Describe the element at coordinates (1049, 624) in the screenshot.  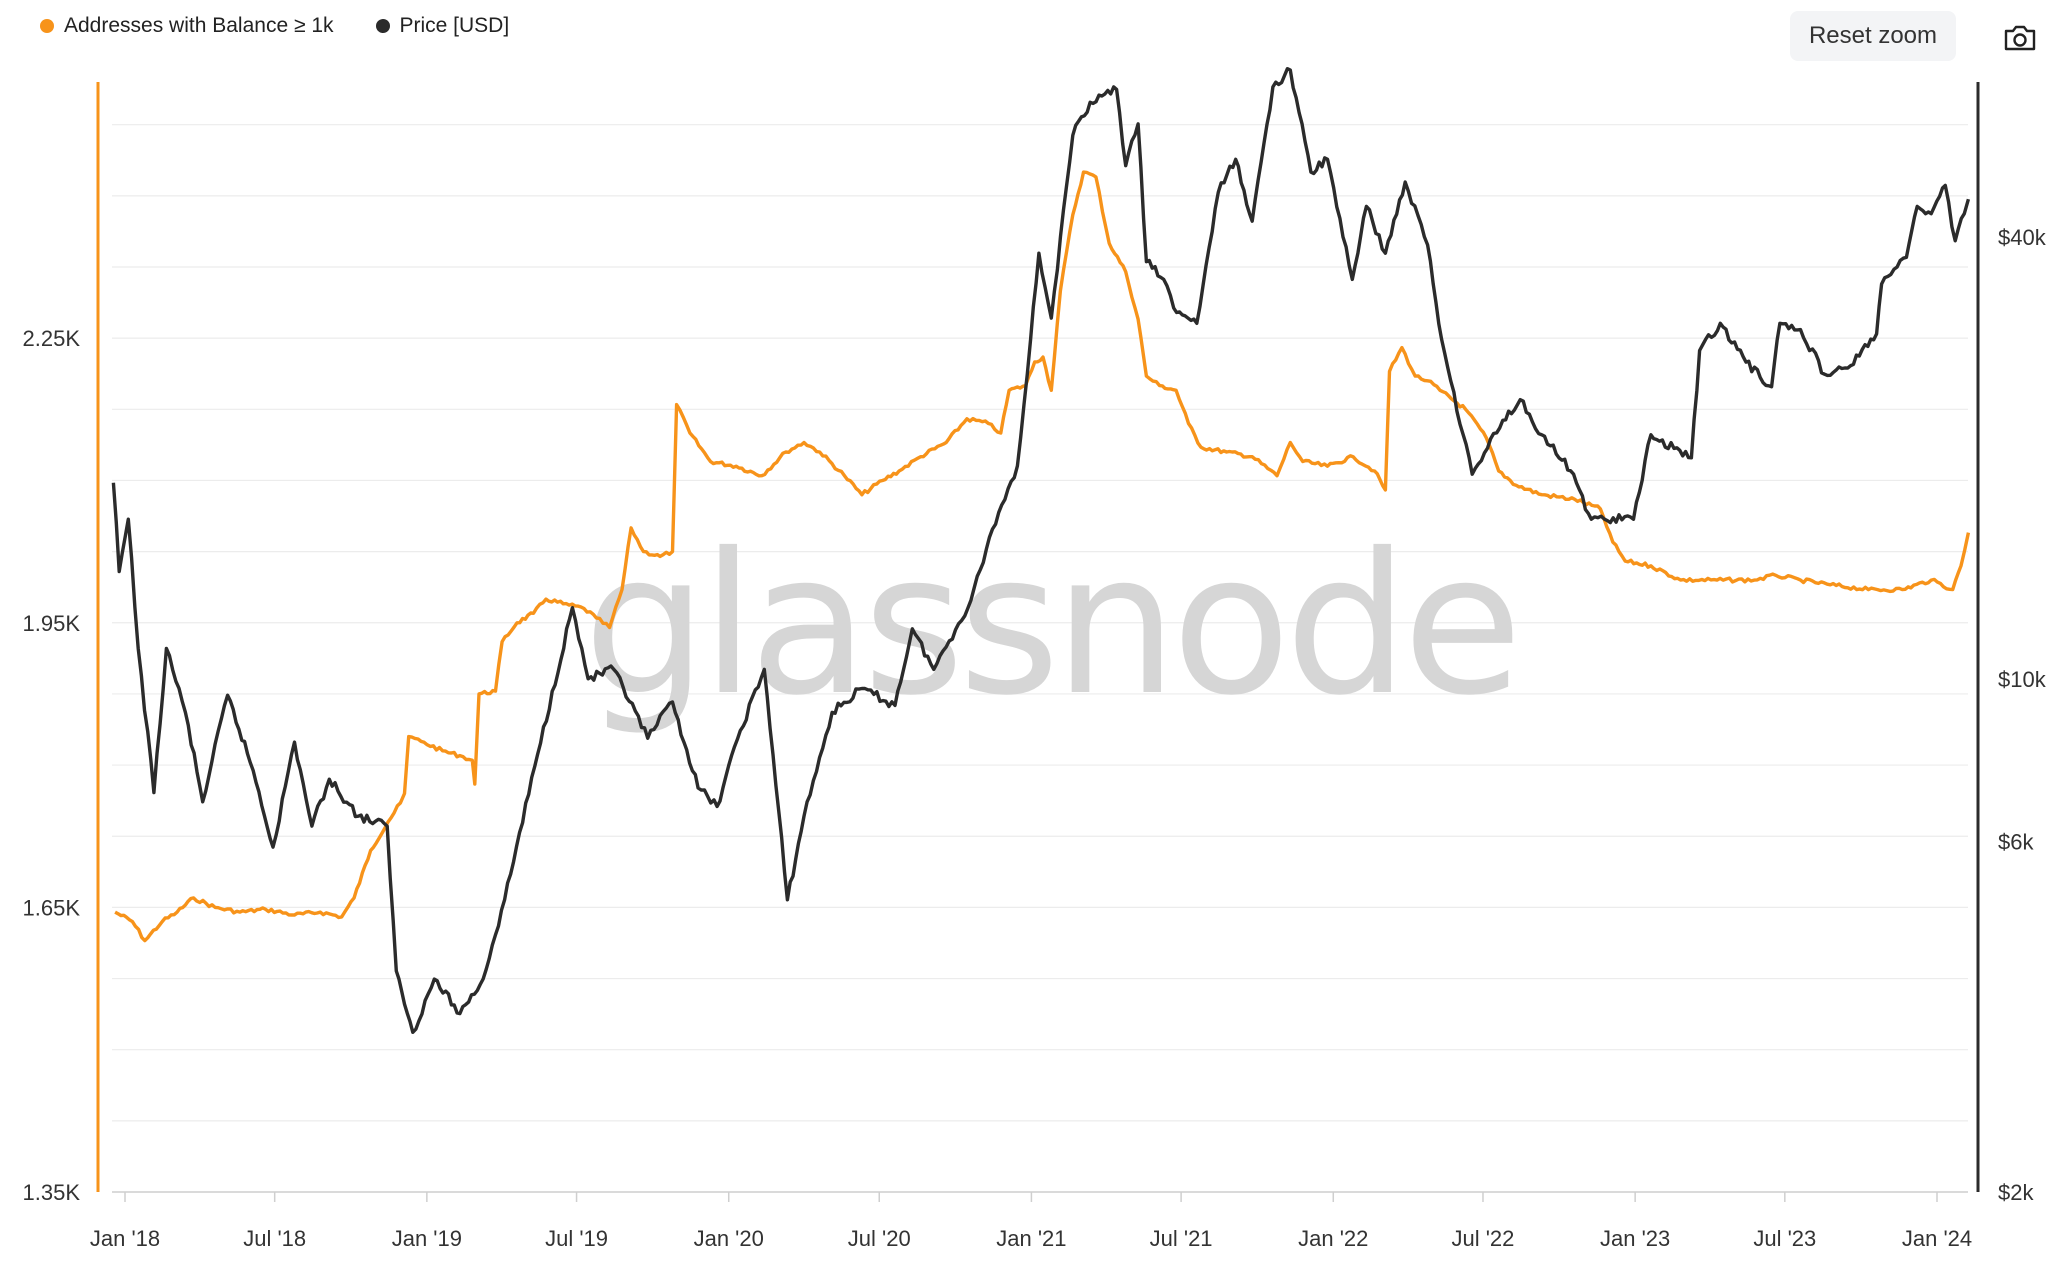
I see `watermark: glassnode` at that location.